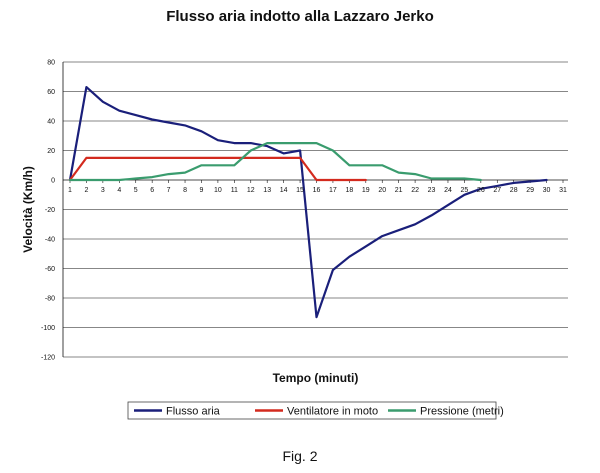 The image size is (600, 473). I want to click on y-tick-label: -40, so click(50, 240).